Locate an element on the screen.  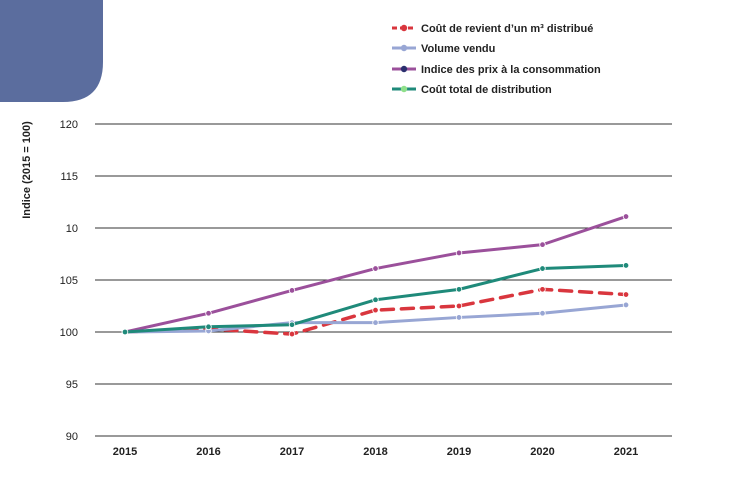
x-axis-ticks: 2015 2016 2017 2018 2019 2020 2021 is located at coordinates (375, 452).